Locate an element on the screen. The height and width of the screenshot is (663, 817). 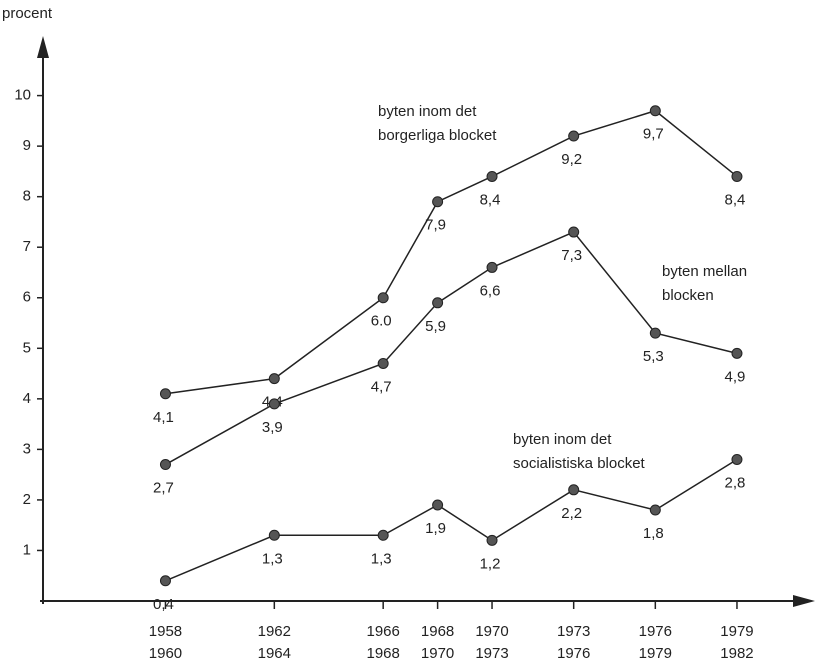
x-axis-arrow is located at coordinates (804, 601).